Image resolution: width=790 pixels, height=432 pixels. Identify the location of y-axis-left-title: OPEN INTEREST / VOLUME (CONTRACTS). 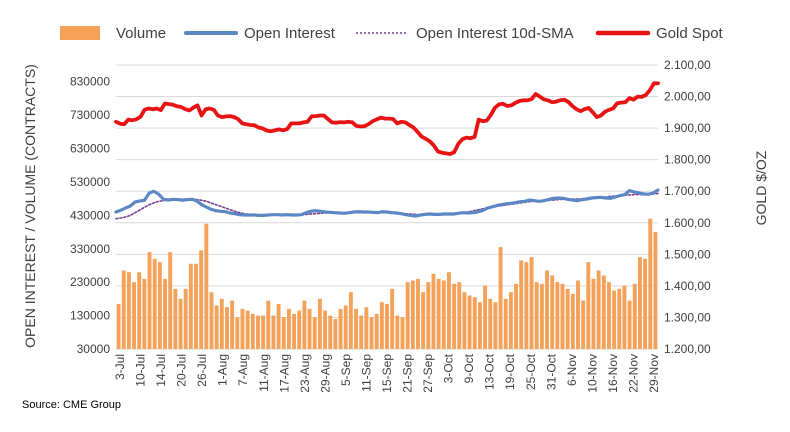
(30, 206).